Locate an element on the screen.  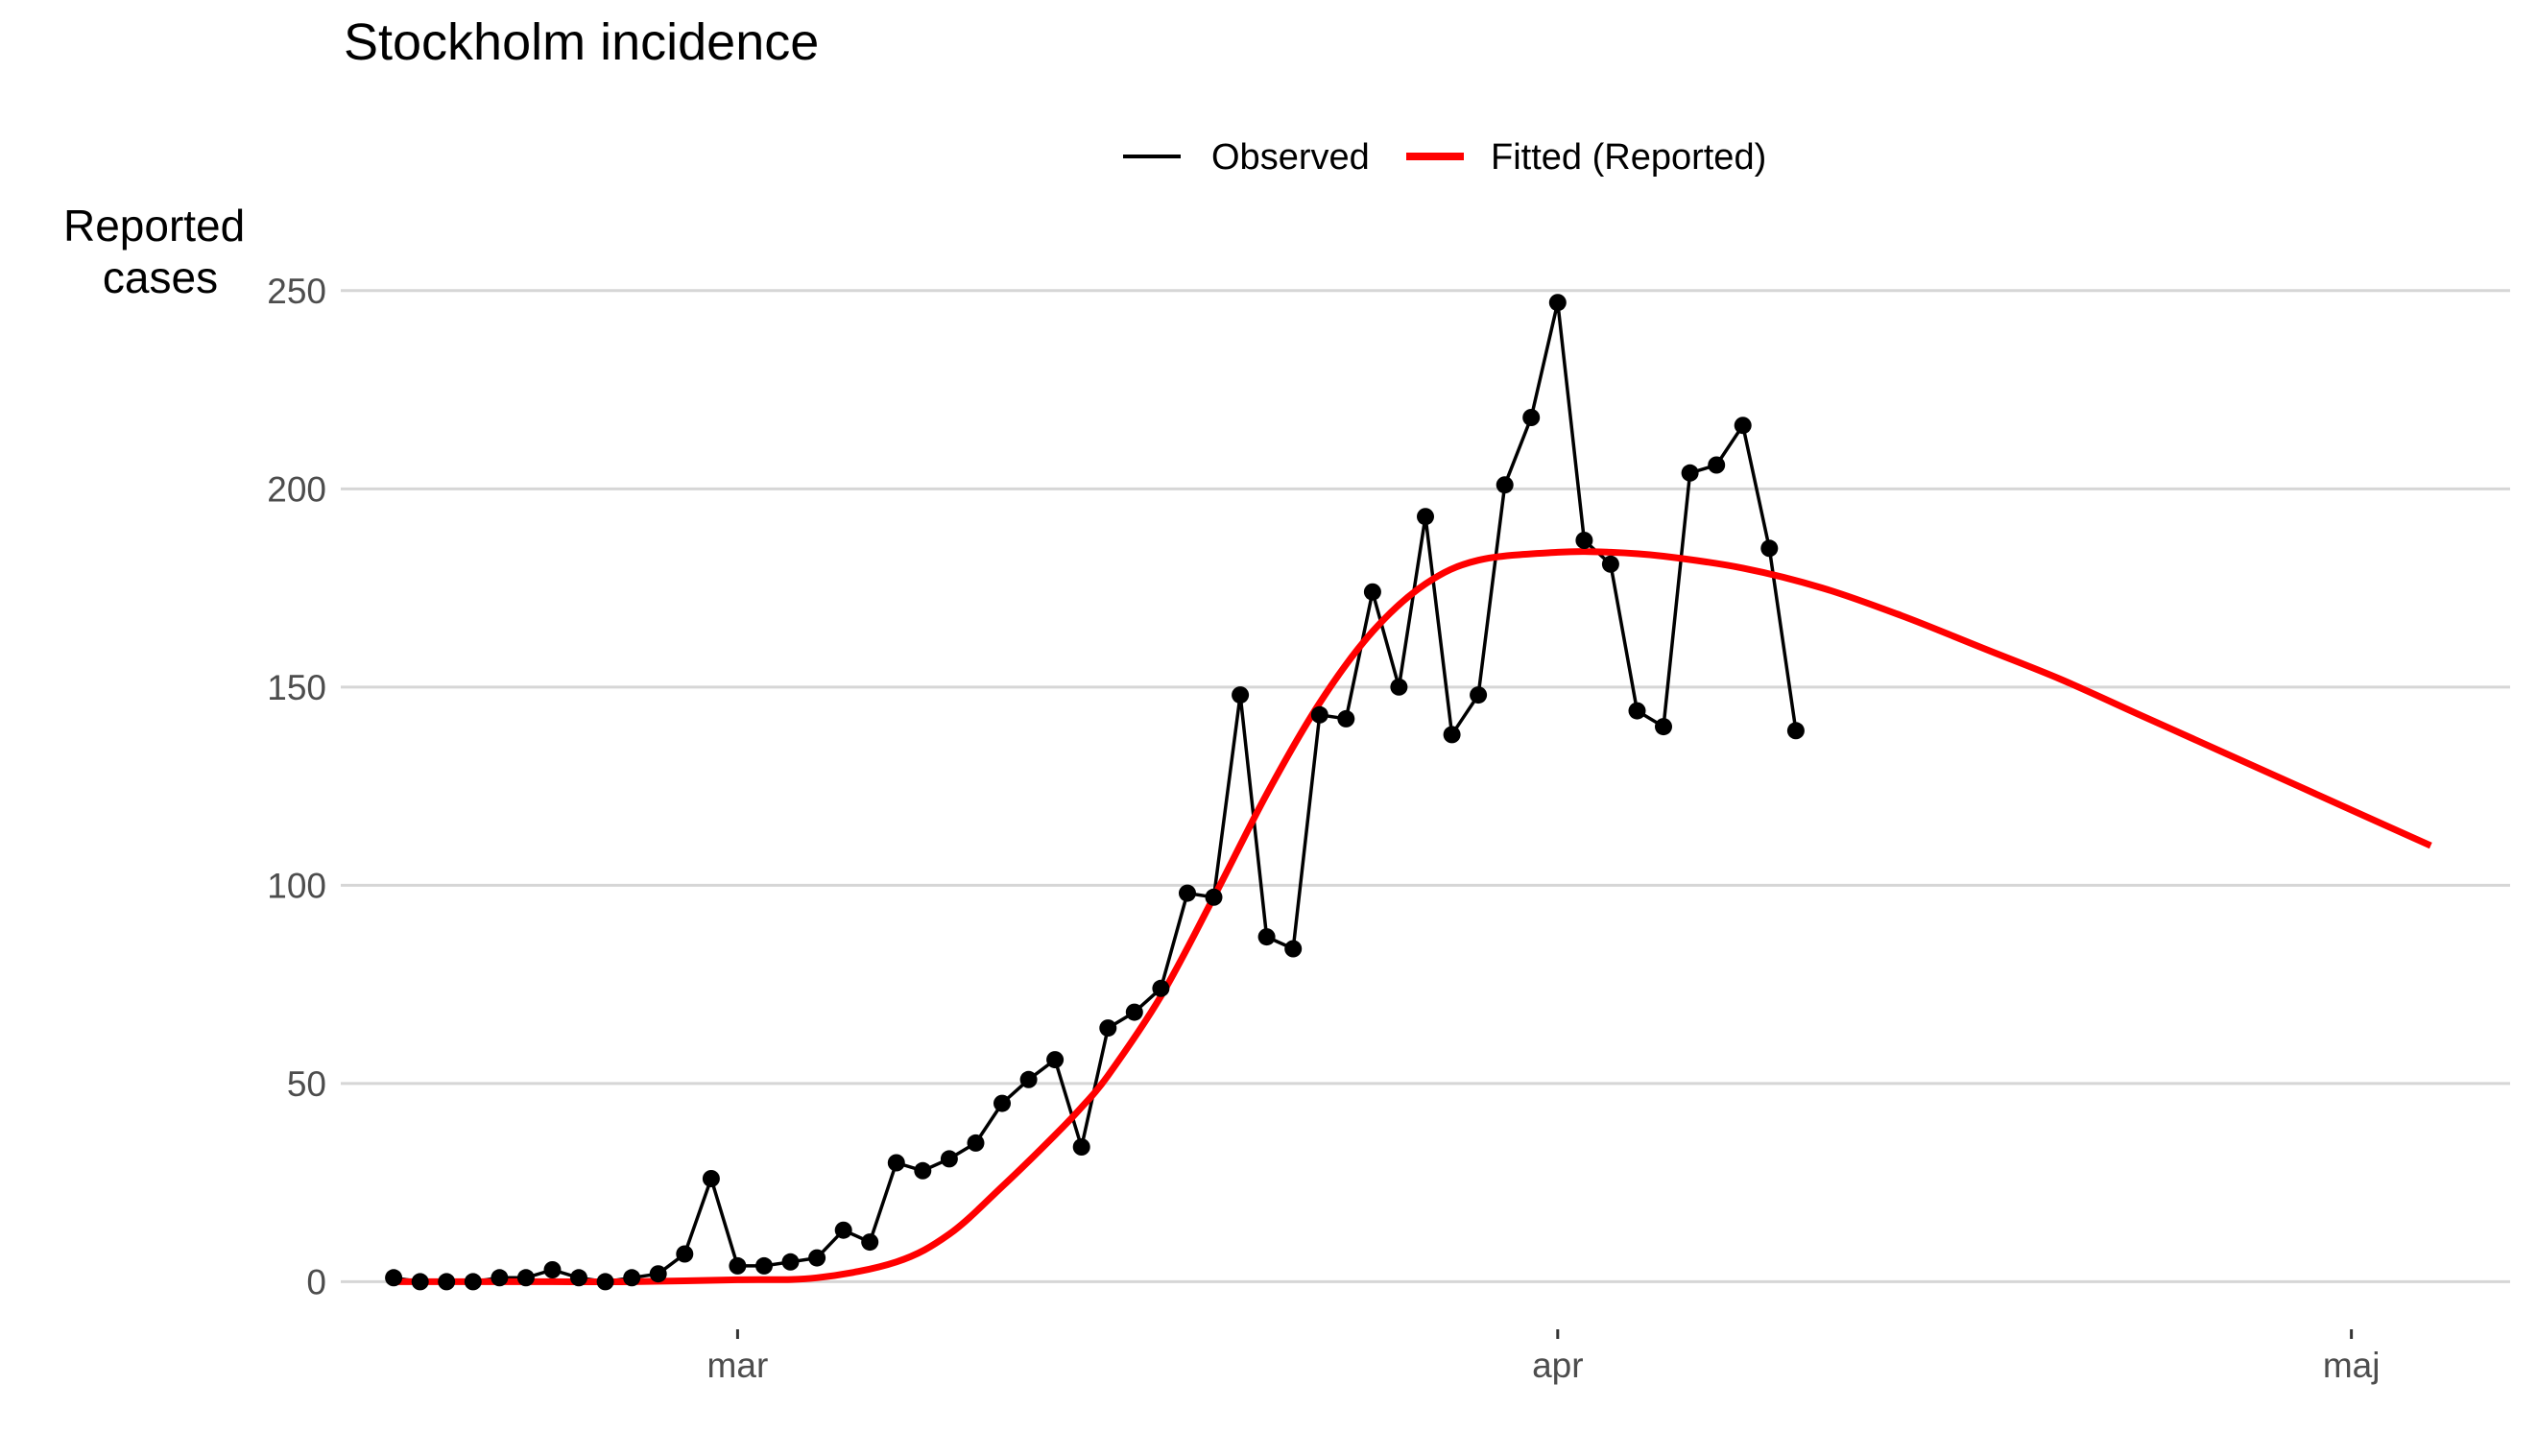
legend: Observed Fitted (Reported) is located at coordinates (1444, 157).